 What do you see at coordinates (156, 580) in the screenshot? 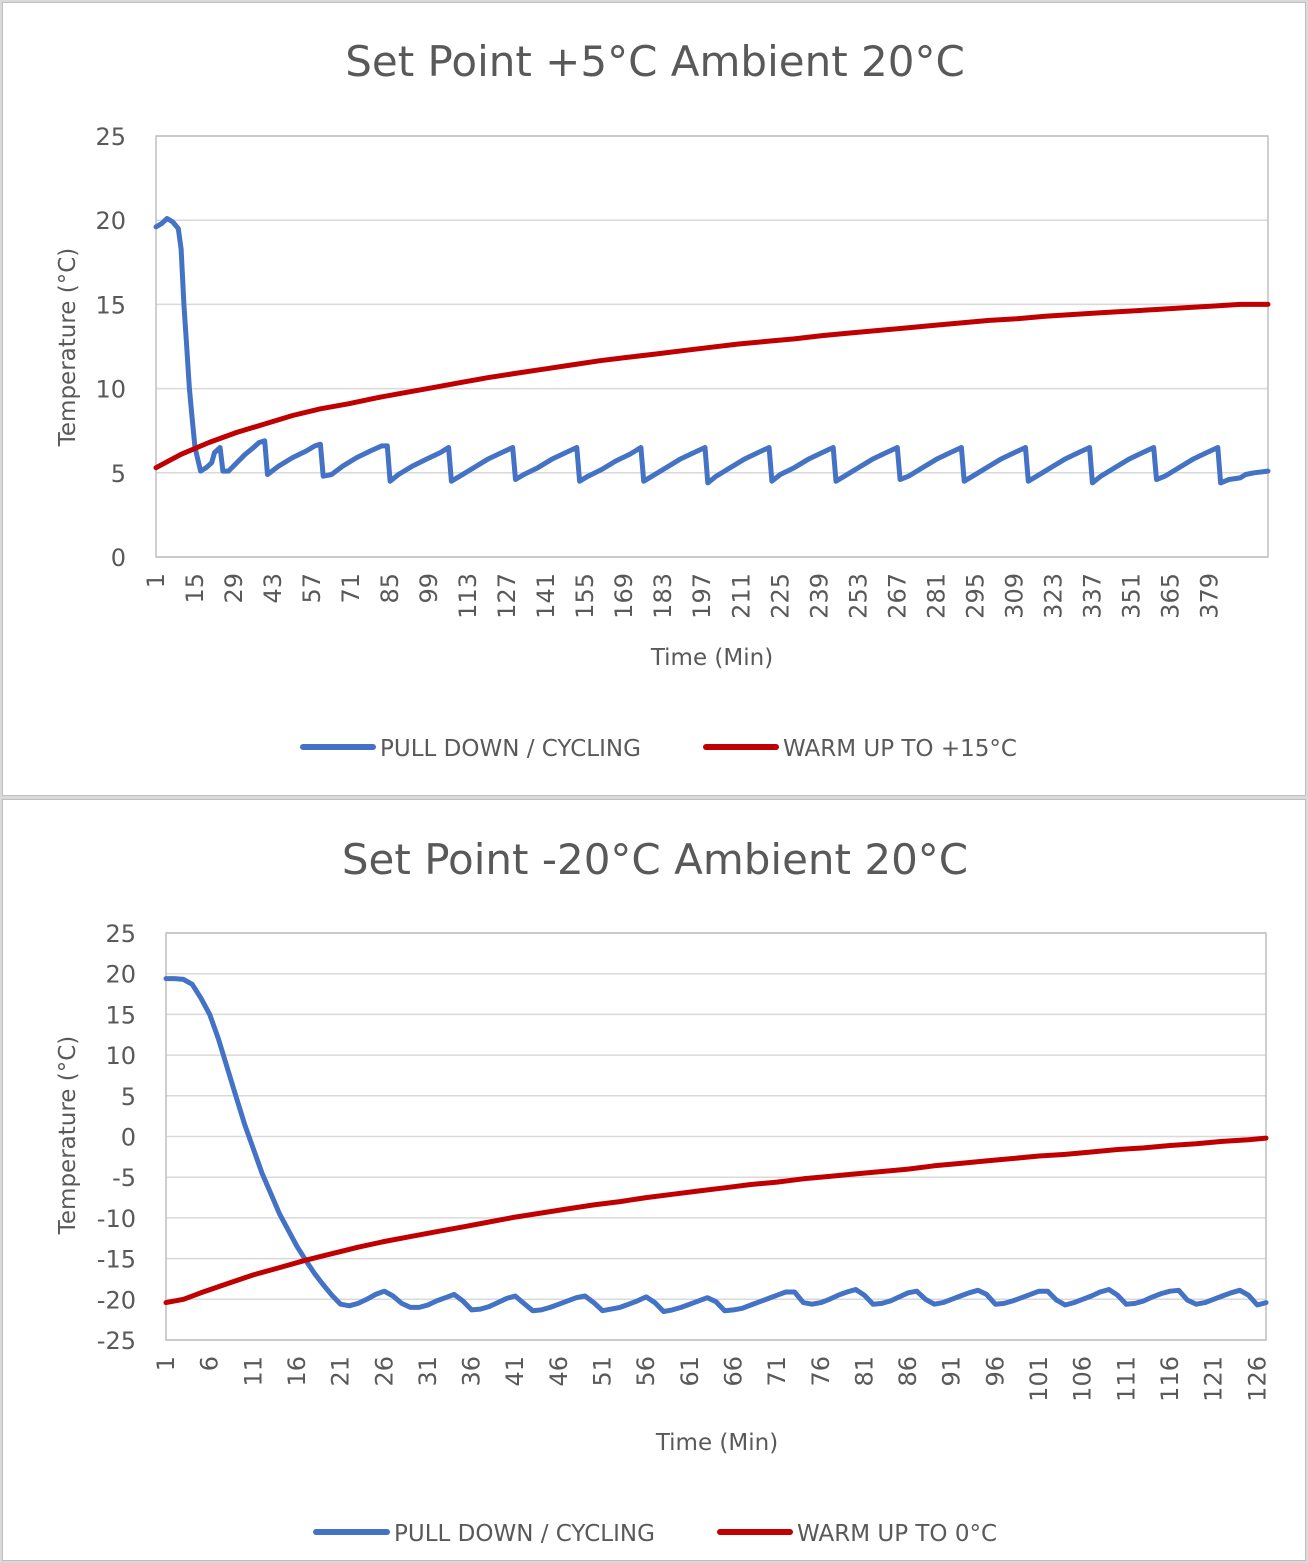
I see `chart-1-xtick-label: 1` at bounding box center [156, 580].